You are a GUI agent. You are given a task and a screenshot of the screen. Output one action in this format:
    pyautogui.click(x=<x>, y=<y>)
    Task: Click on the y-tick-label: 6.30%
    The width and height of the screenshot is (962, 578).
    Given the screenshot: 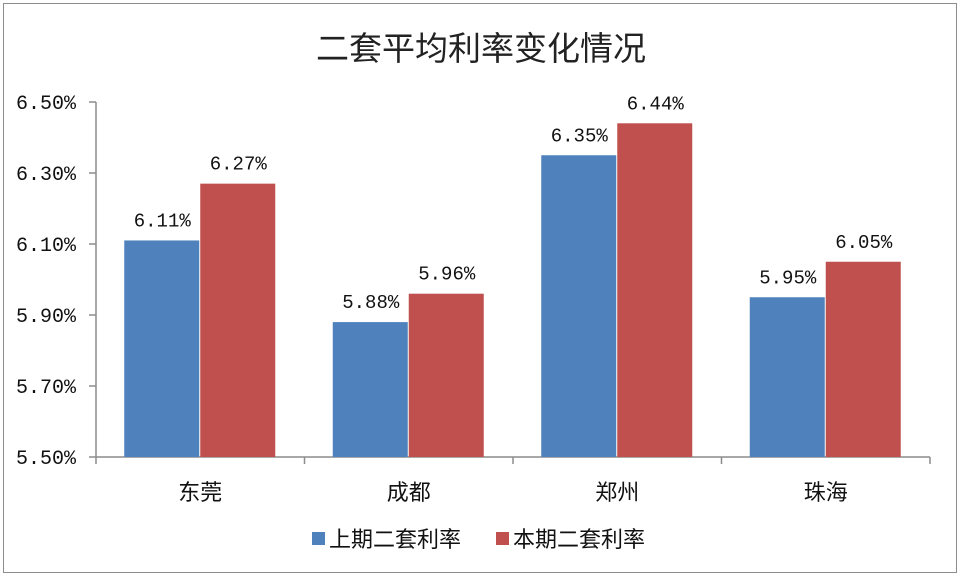 What is the action you would take?
    pyautogui.click(x=46, y=175)
    